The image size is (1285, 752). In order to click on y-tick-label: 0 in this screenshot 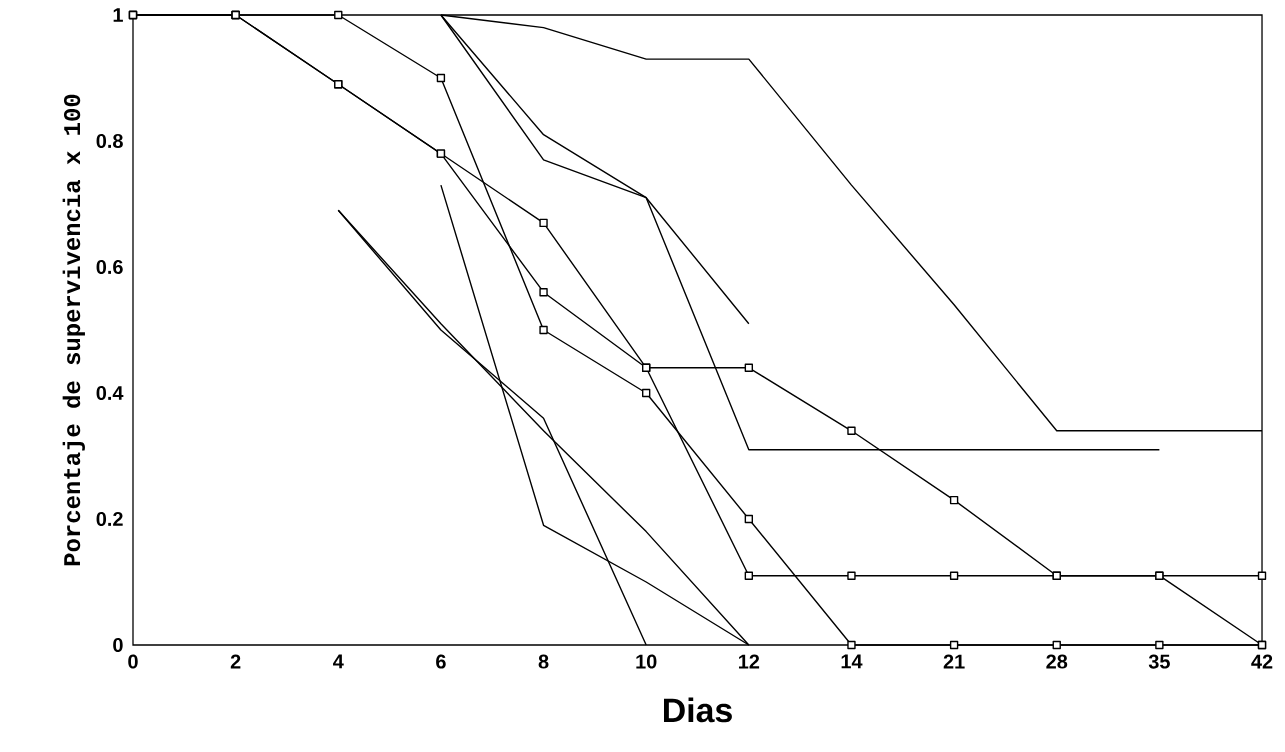, I will do `click(118, 645)`.